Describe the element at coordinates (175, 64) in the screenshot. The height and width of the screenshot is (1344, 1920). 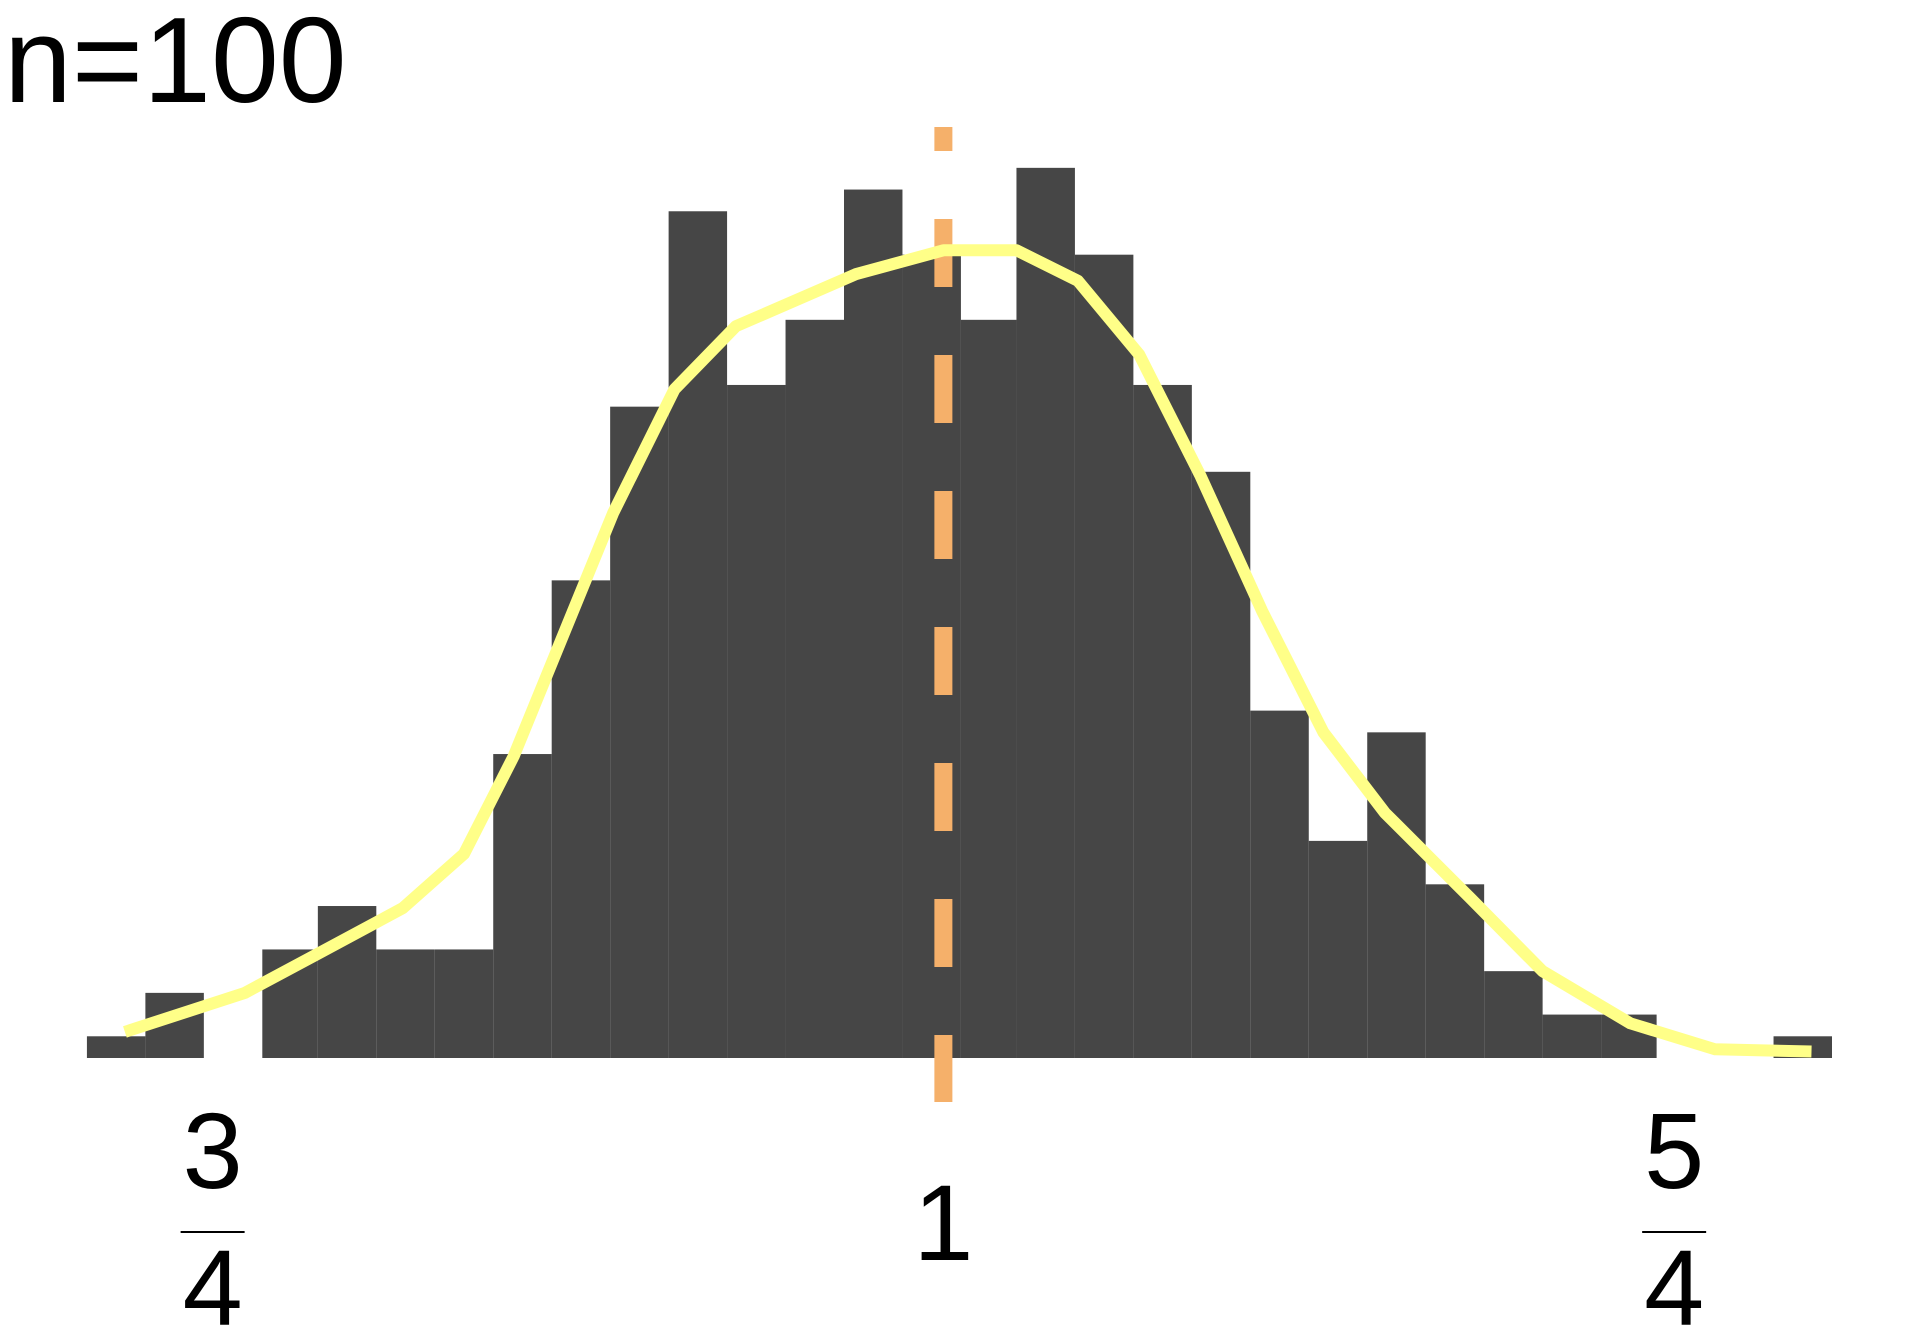
I see `chart-title: n=100` at that location.